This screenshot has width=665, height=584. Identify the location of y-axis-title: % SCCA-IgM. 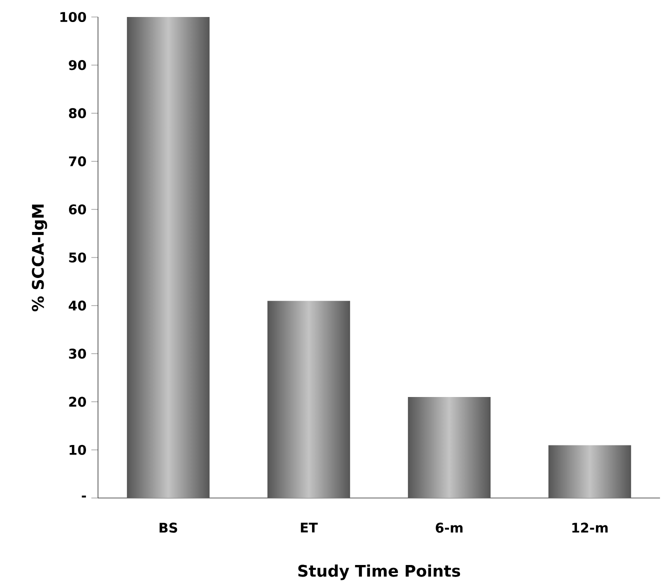
(40, 258).